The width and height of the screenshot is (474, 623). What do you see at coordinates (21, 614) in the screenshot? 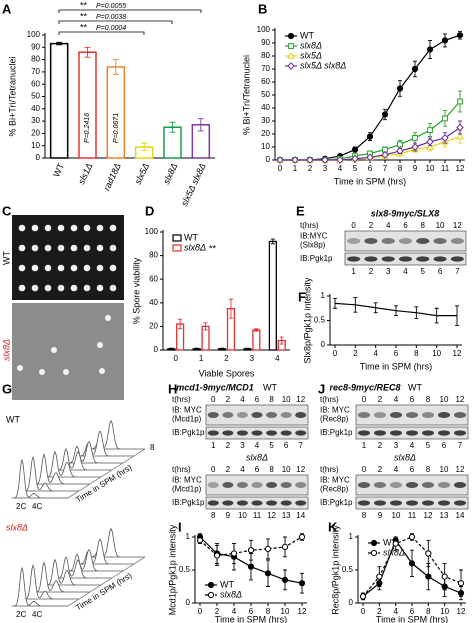
I see `flow-tick: 2C` at bounding box center [21, 614].